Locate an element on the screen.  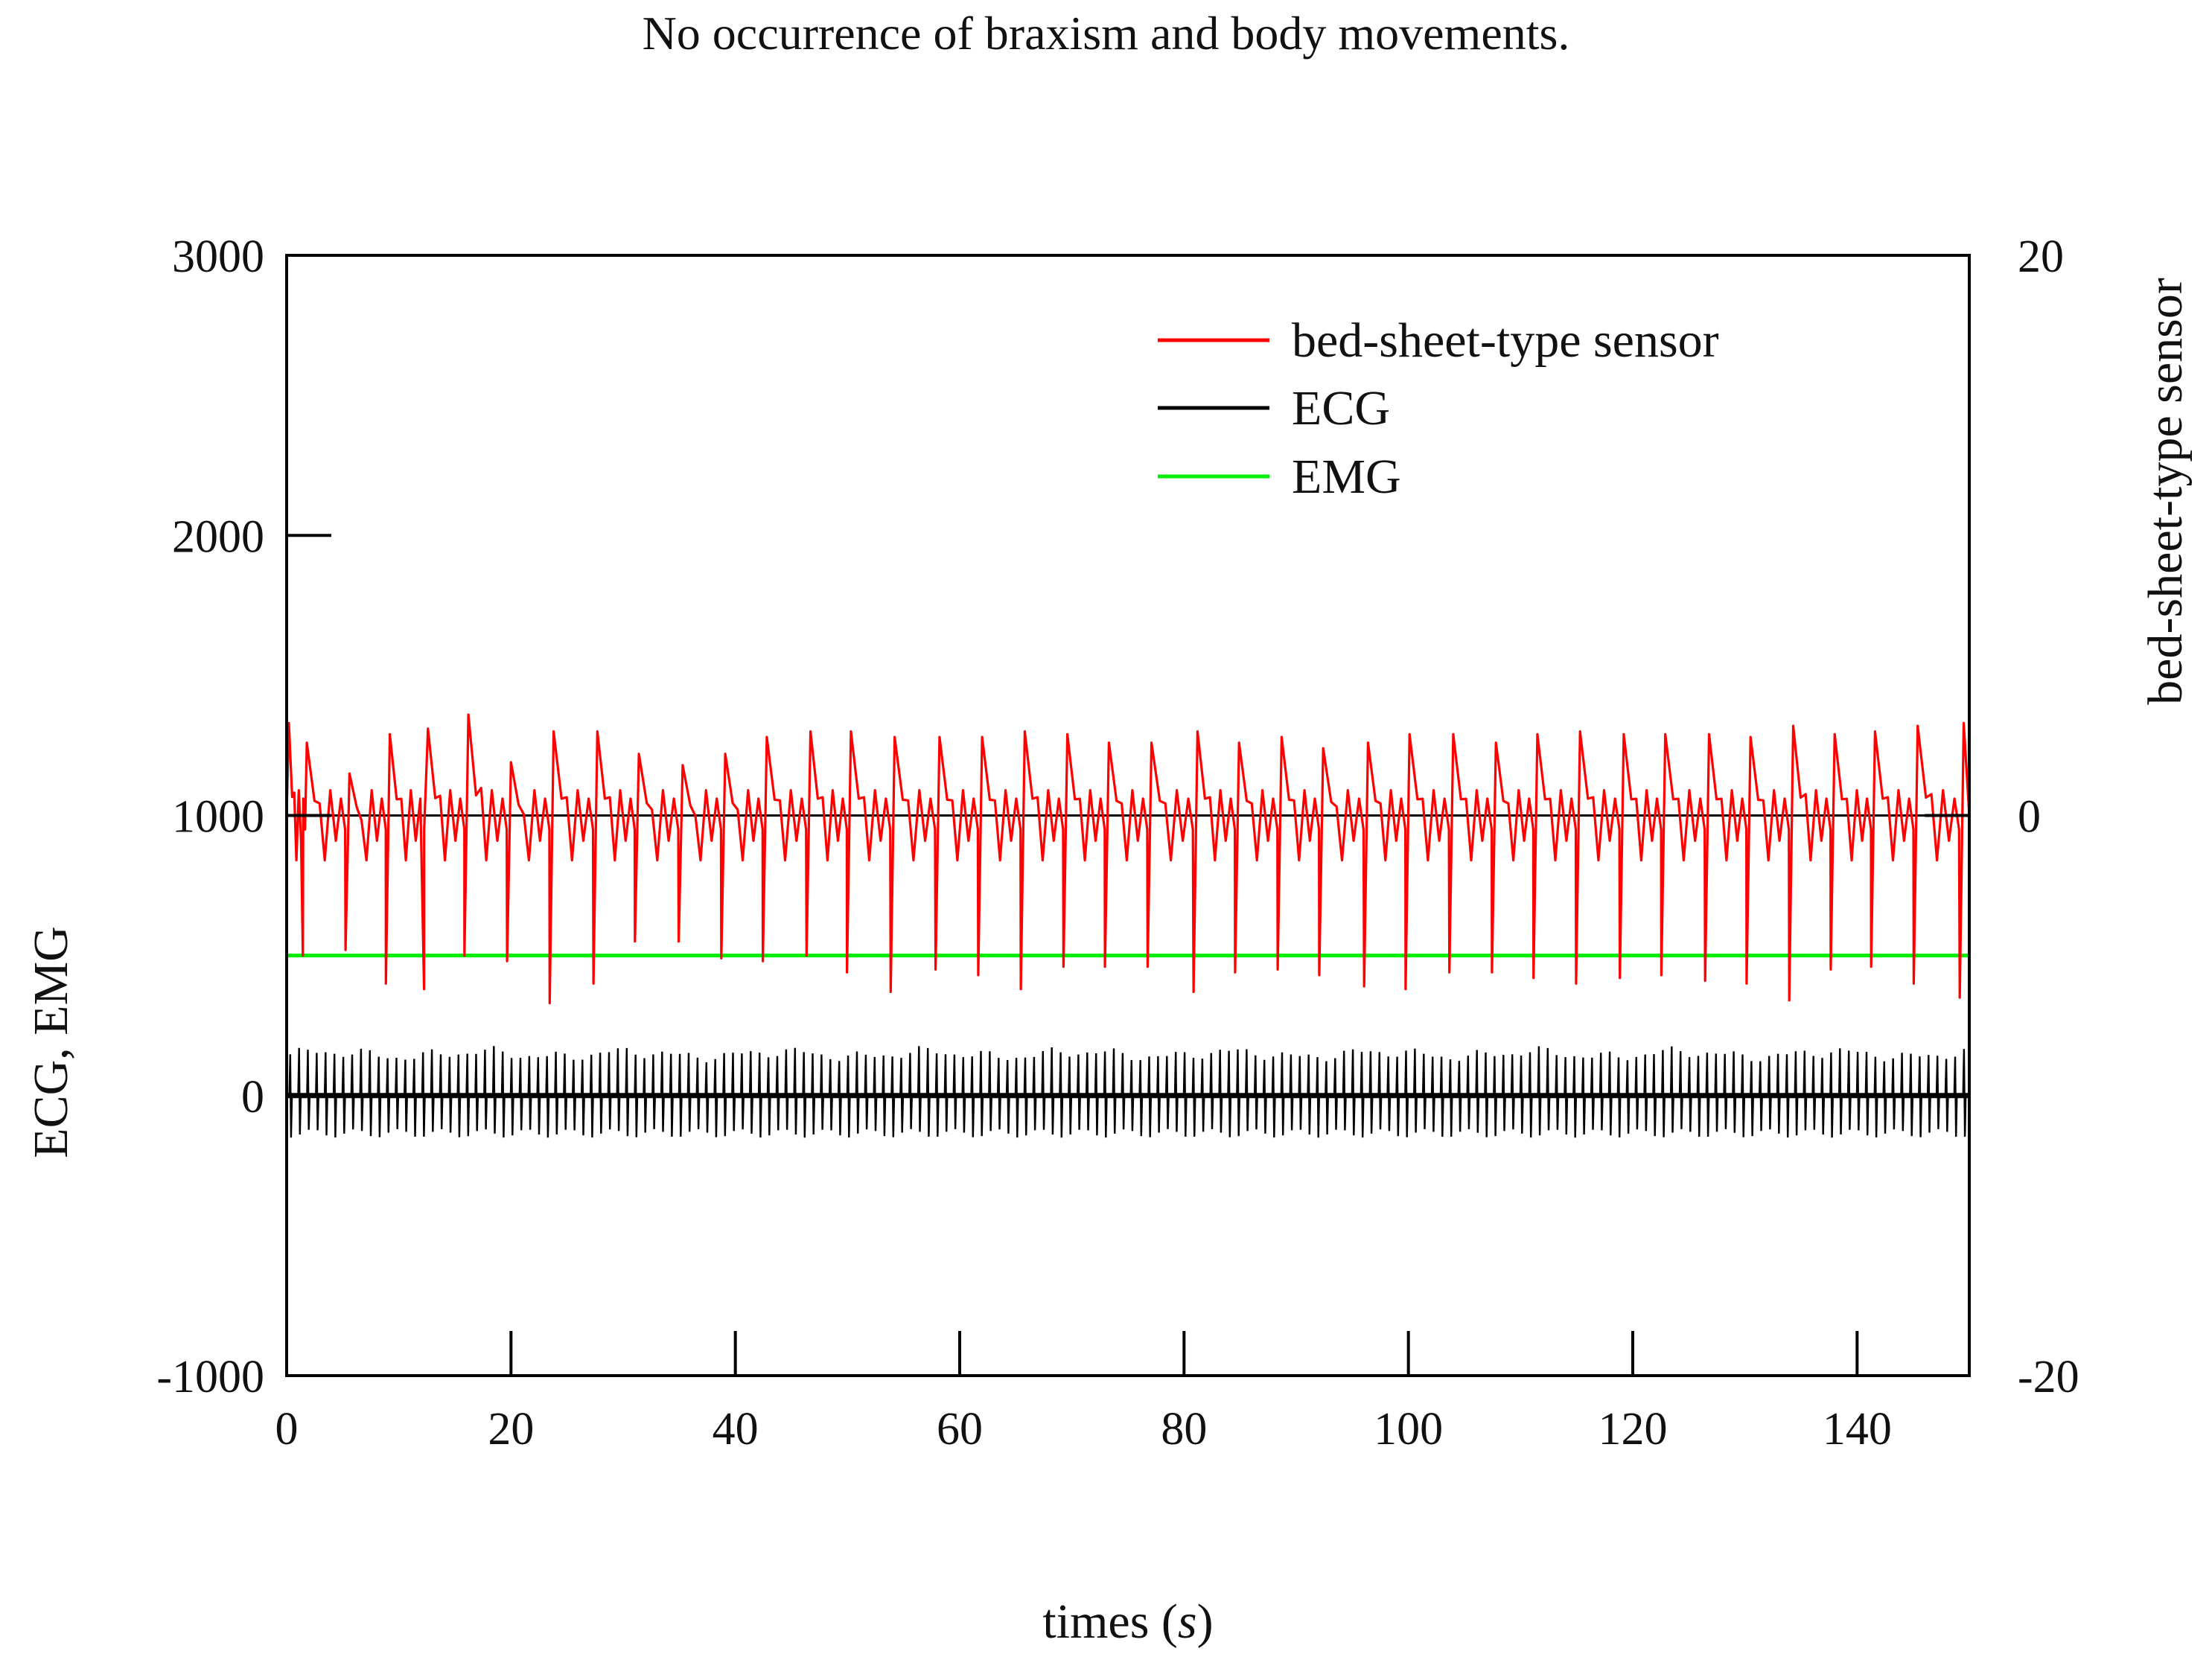
x-tick-label: 80 is located at coordinates (1184, 1430).